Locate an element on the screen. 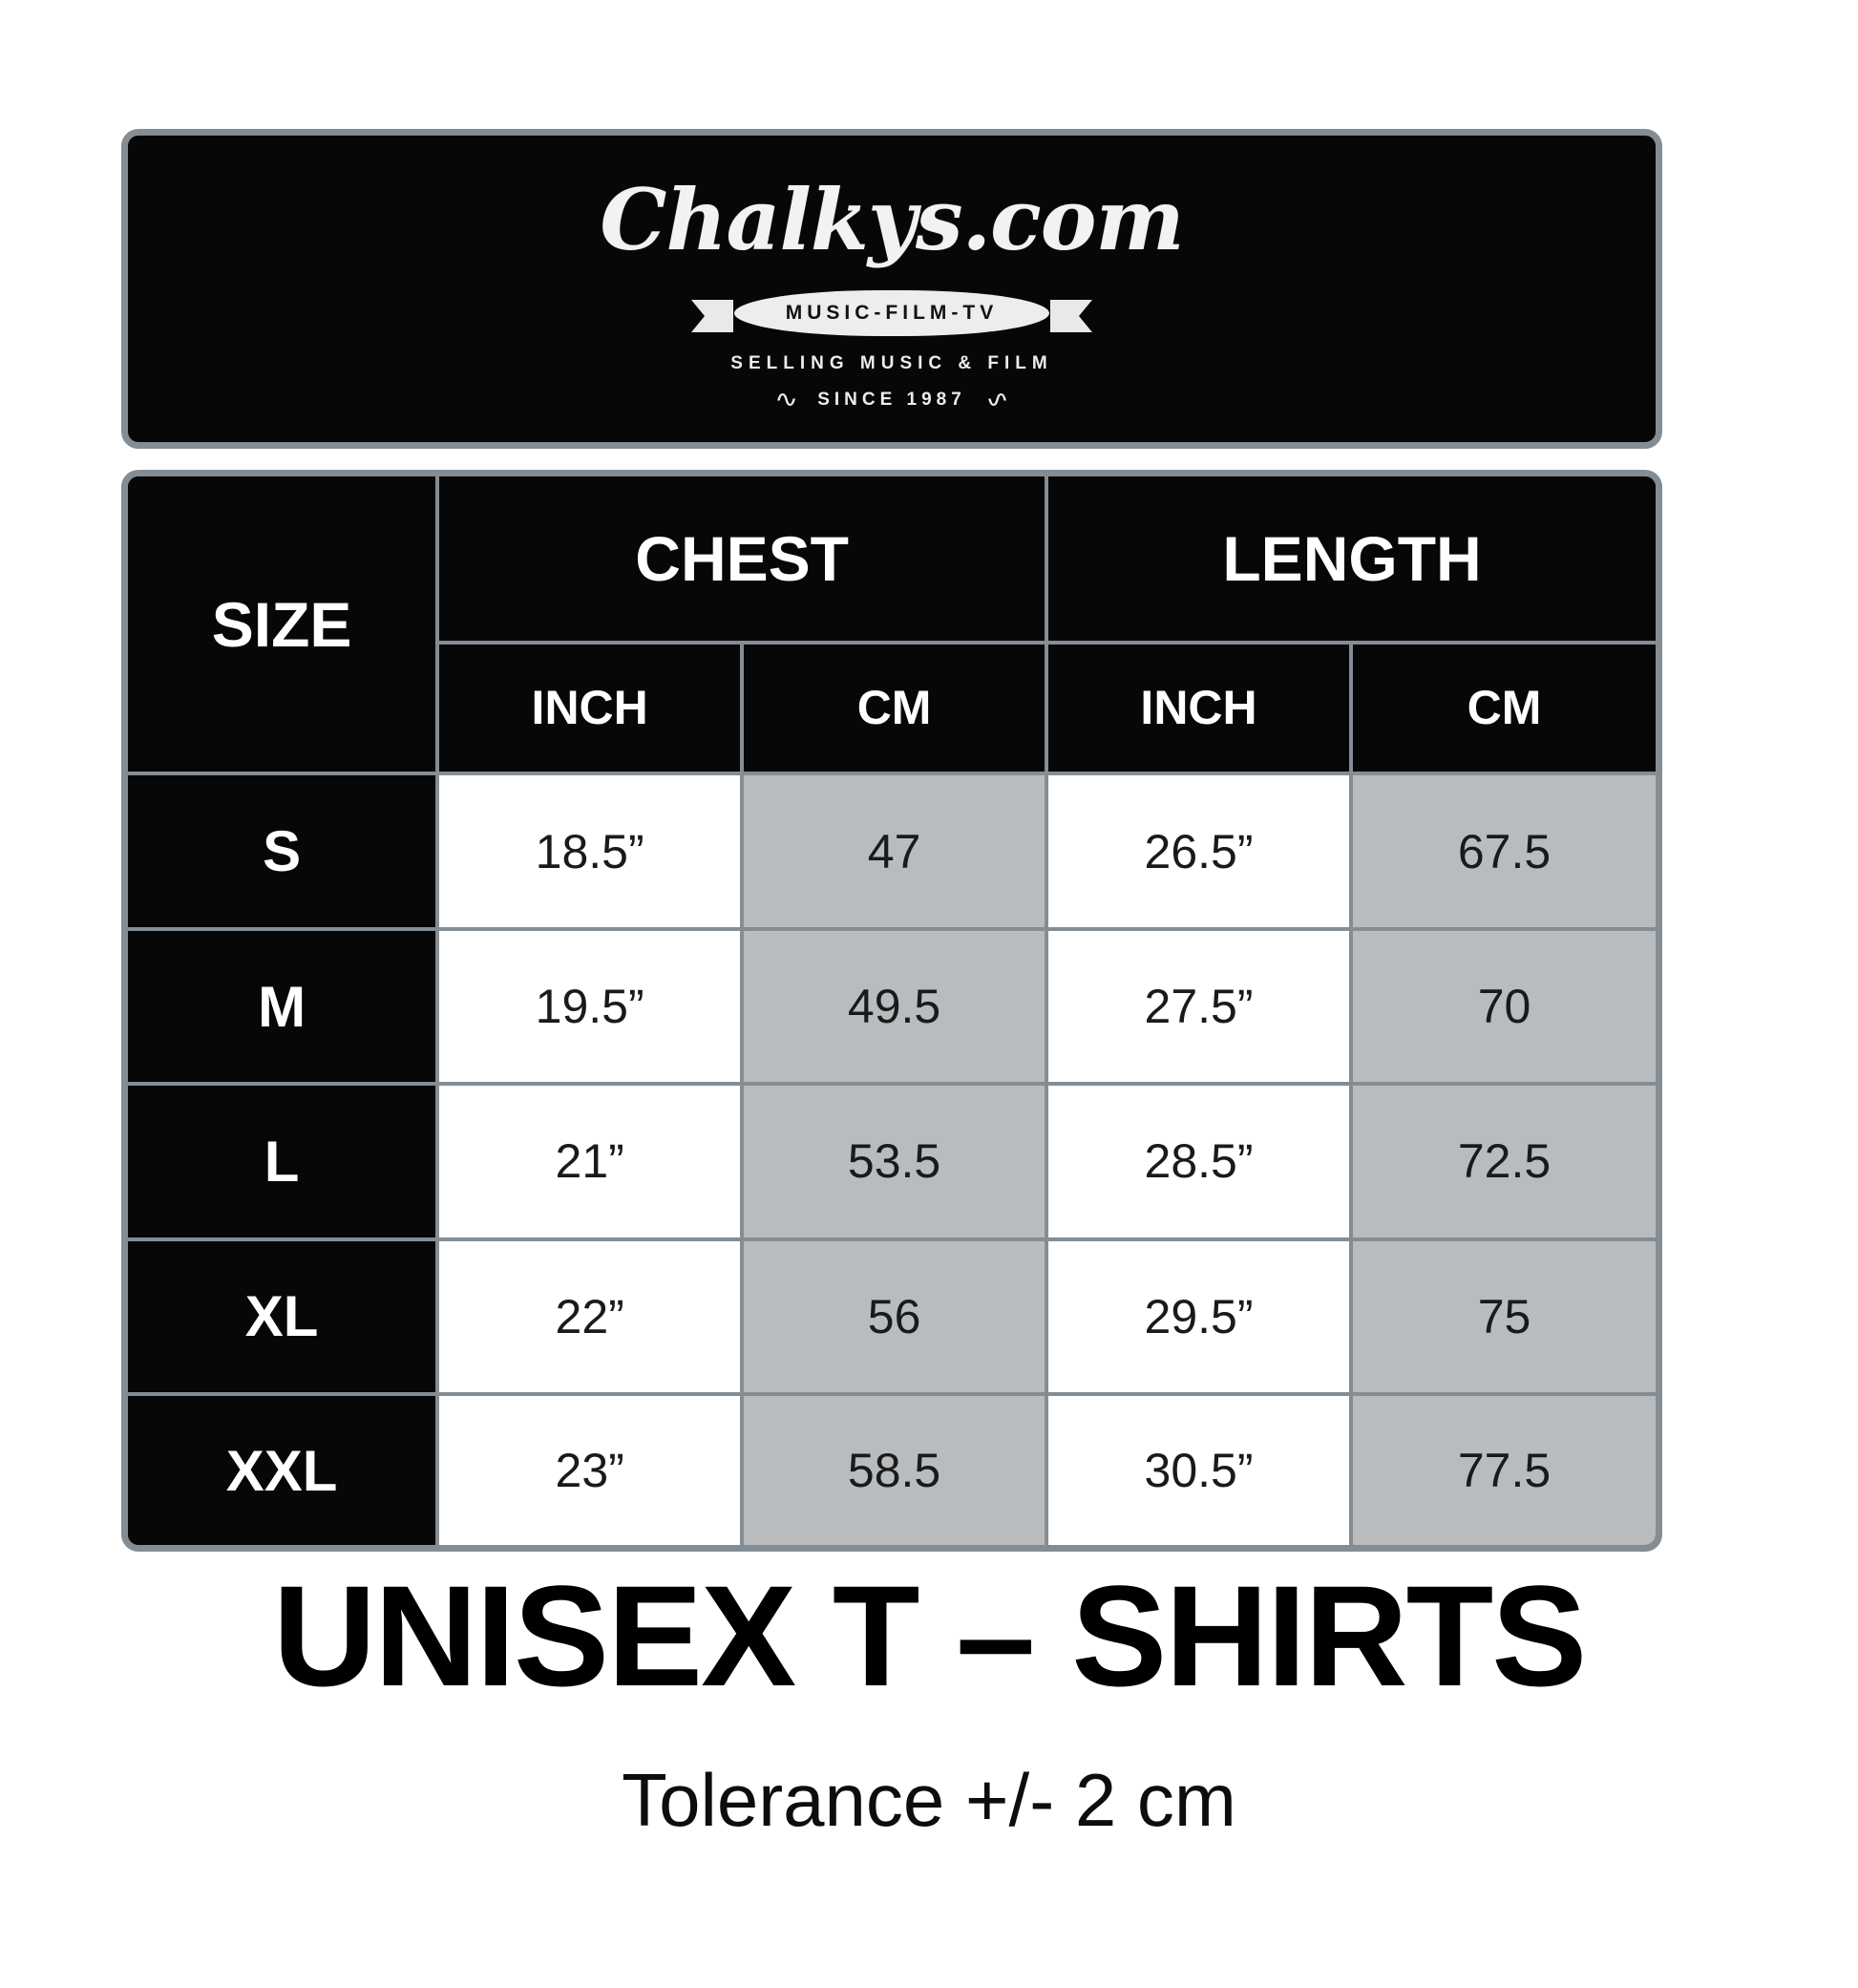  cell-chest-cm: 47 is located at coordinates (895, 852).